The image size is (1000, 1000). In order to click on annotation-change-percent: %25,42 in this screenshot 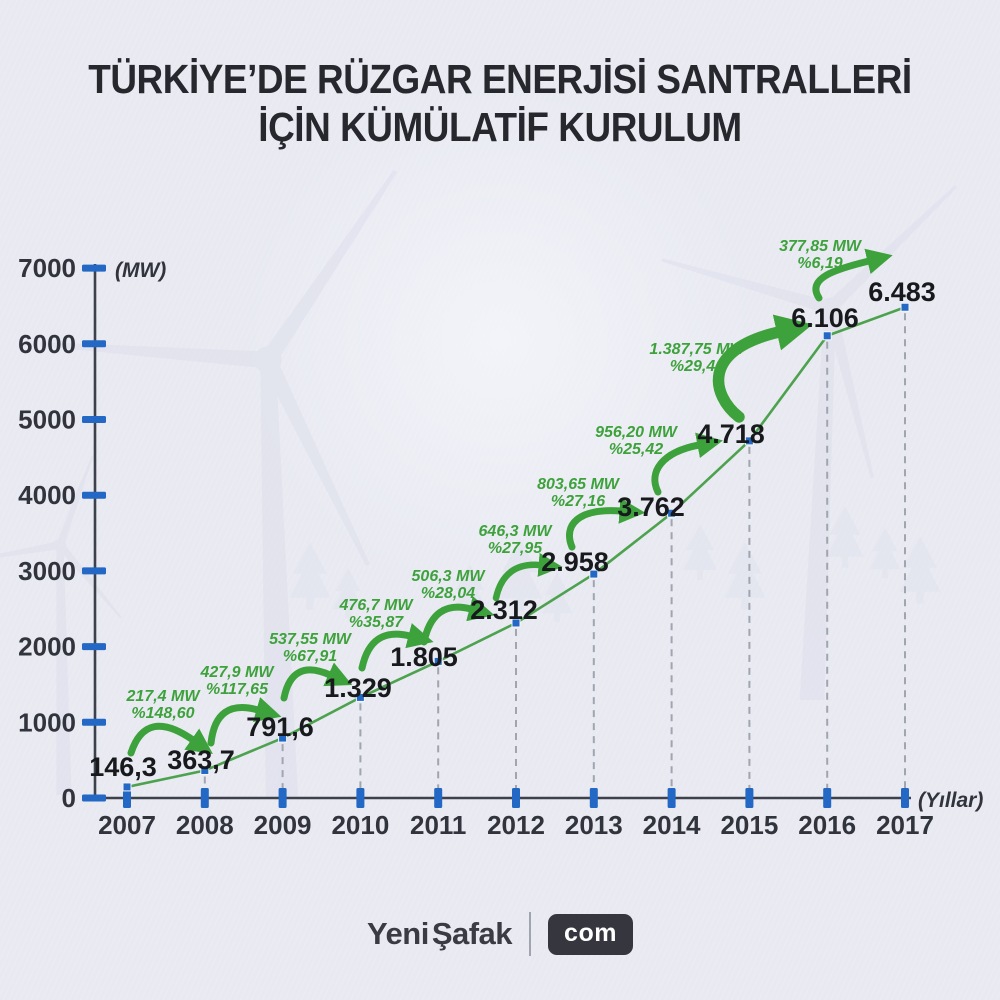, I will do `click(636, 449)`.